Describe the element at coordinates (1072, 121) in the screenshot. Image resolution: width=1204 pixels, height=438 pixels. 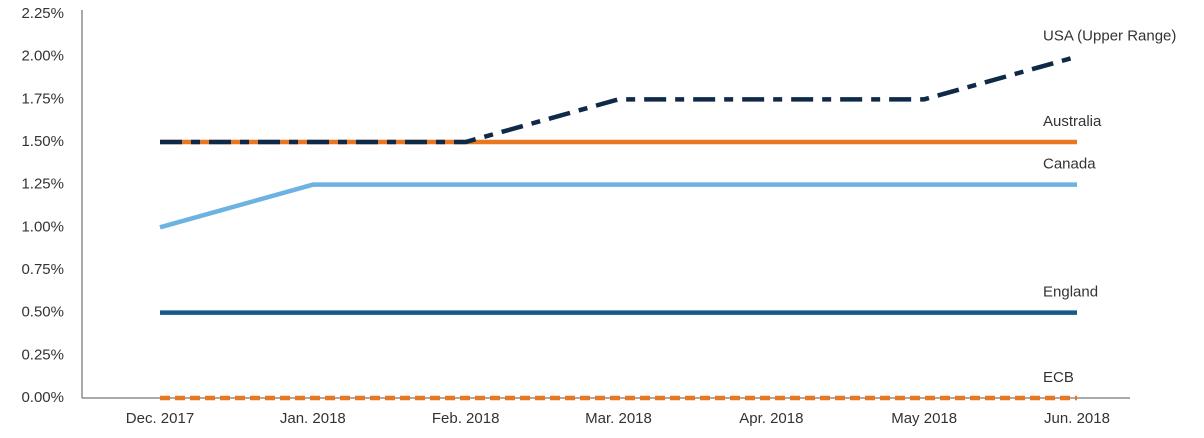
I see `series-label: Australia` at that location.